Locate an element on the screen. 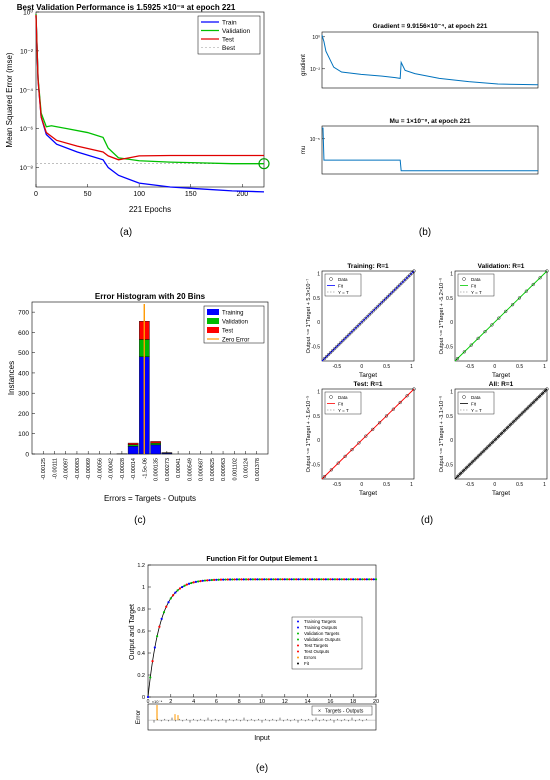  x-tick-label: -0.00069 is located at coordinates (89, 469).